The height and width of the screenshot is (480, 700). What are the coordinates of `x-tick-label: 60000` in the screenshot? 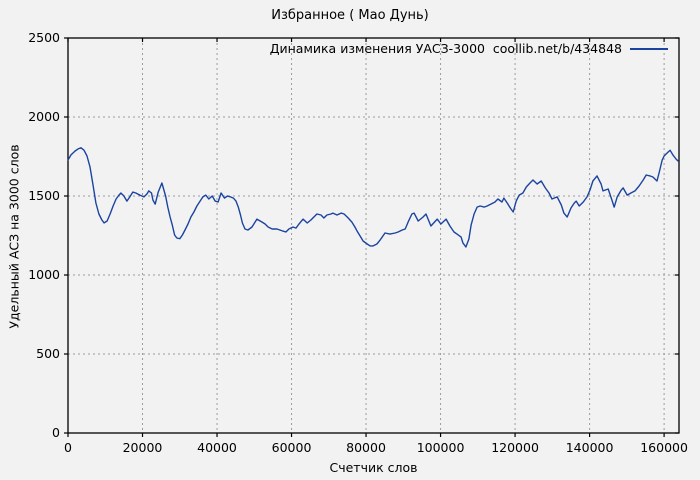 It's located at (291, 447).